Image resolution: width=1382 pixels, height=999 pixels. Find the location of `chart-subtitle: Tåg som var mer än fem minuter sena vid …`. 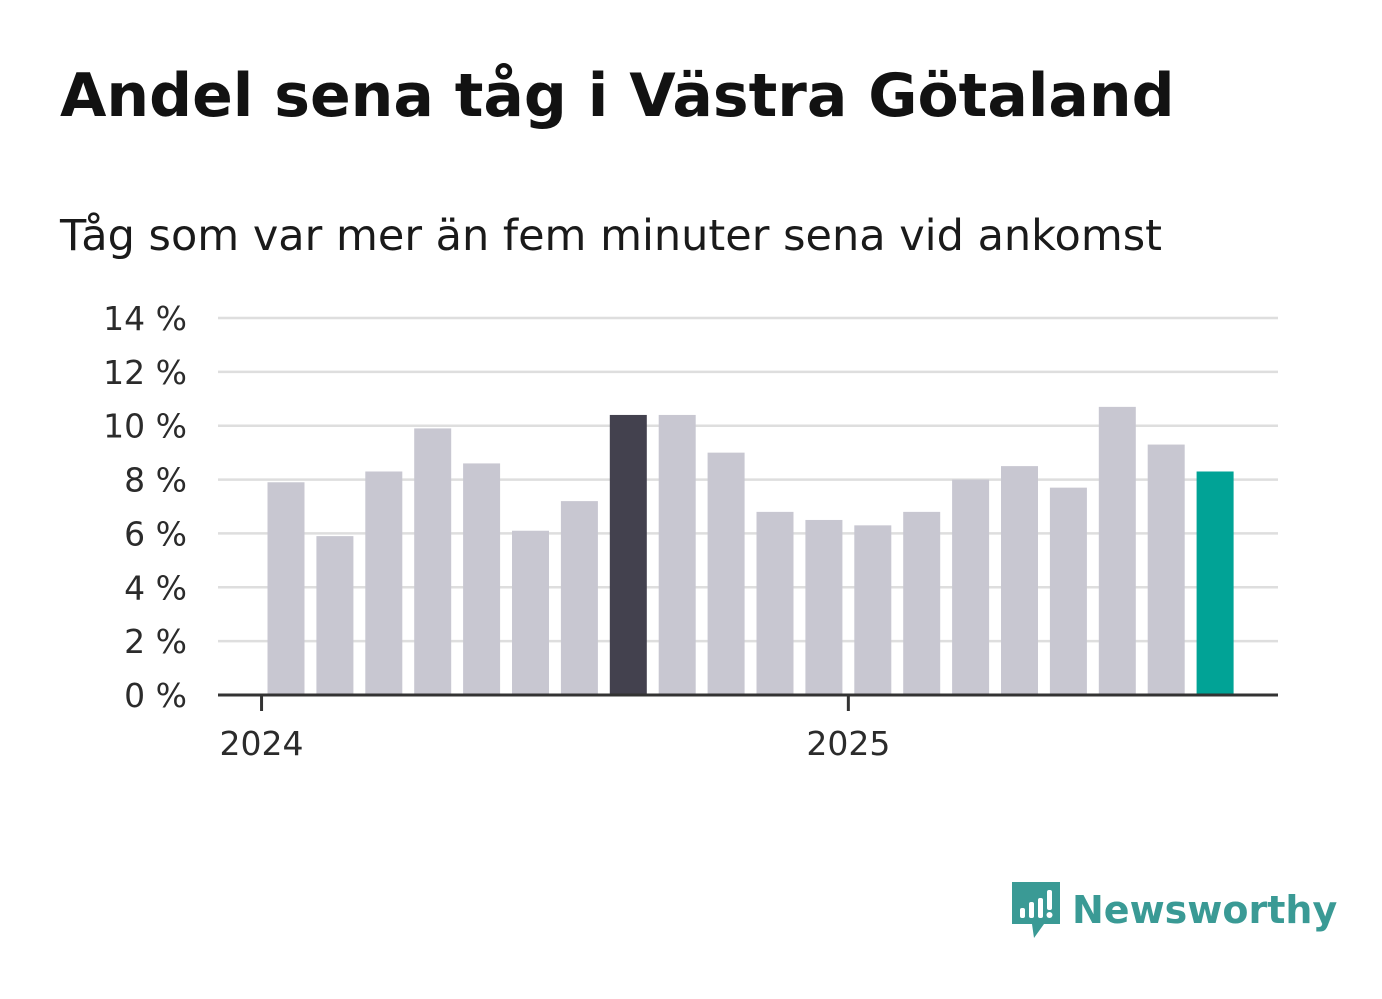

chart-subtitle: Tåg som var mer än fem minuter sena vid … is located at coordinates (611, 236).